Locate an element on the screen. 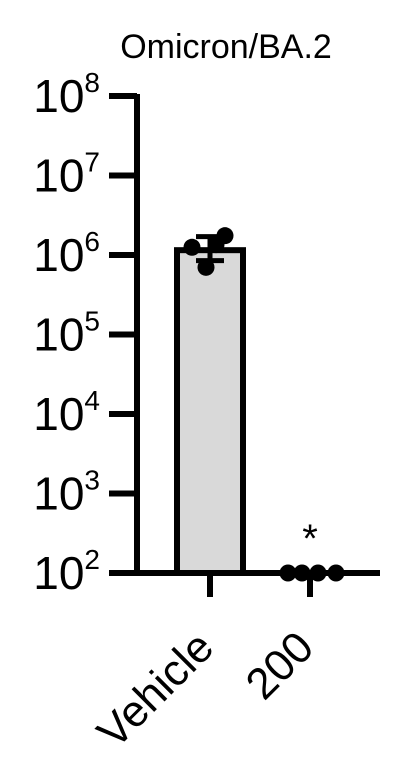 Image resolution: width=408 pixels, height=766 pixels. x-tick-labels: Vehicle 200 is located at coordinates (205, 689).